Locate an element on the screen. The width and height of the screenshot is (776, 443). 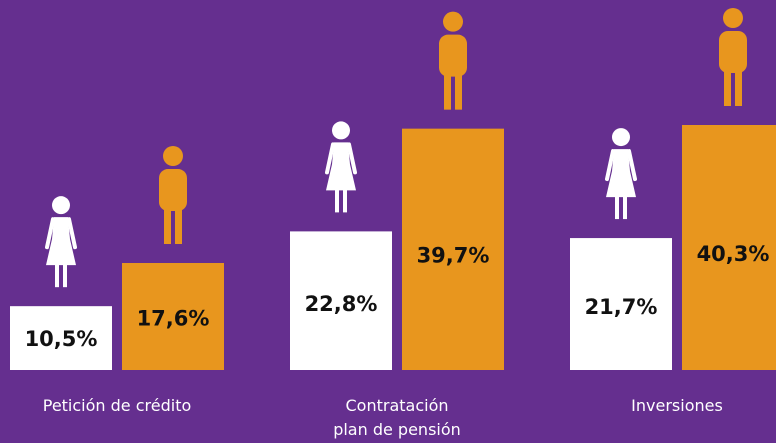
value-label: 17,6% is located at coordinates (173, 319).